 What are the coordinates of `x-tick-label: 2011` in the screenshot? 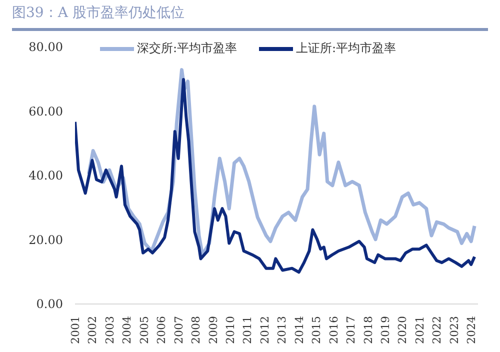 It's located at (247, 330).